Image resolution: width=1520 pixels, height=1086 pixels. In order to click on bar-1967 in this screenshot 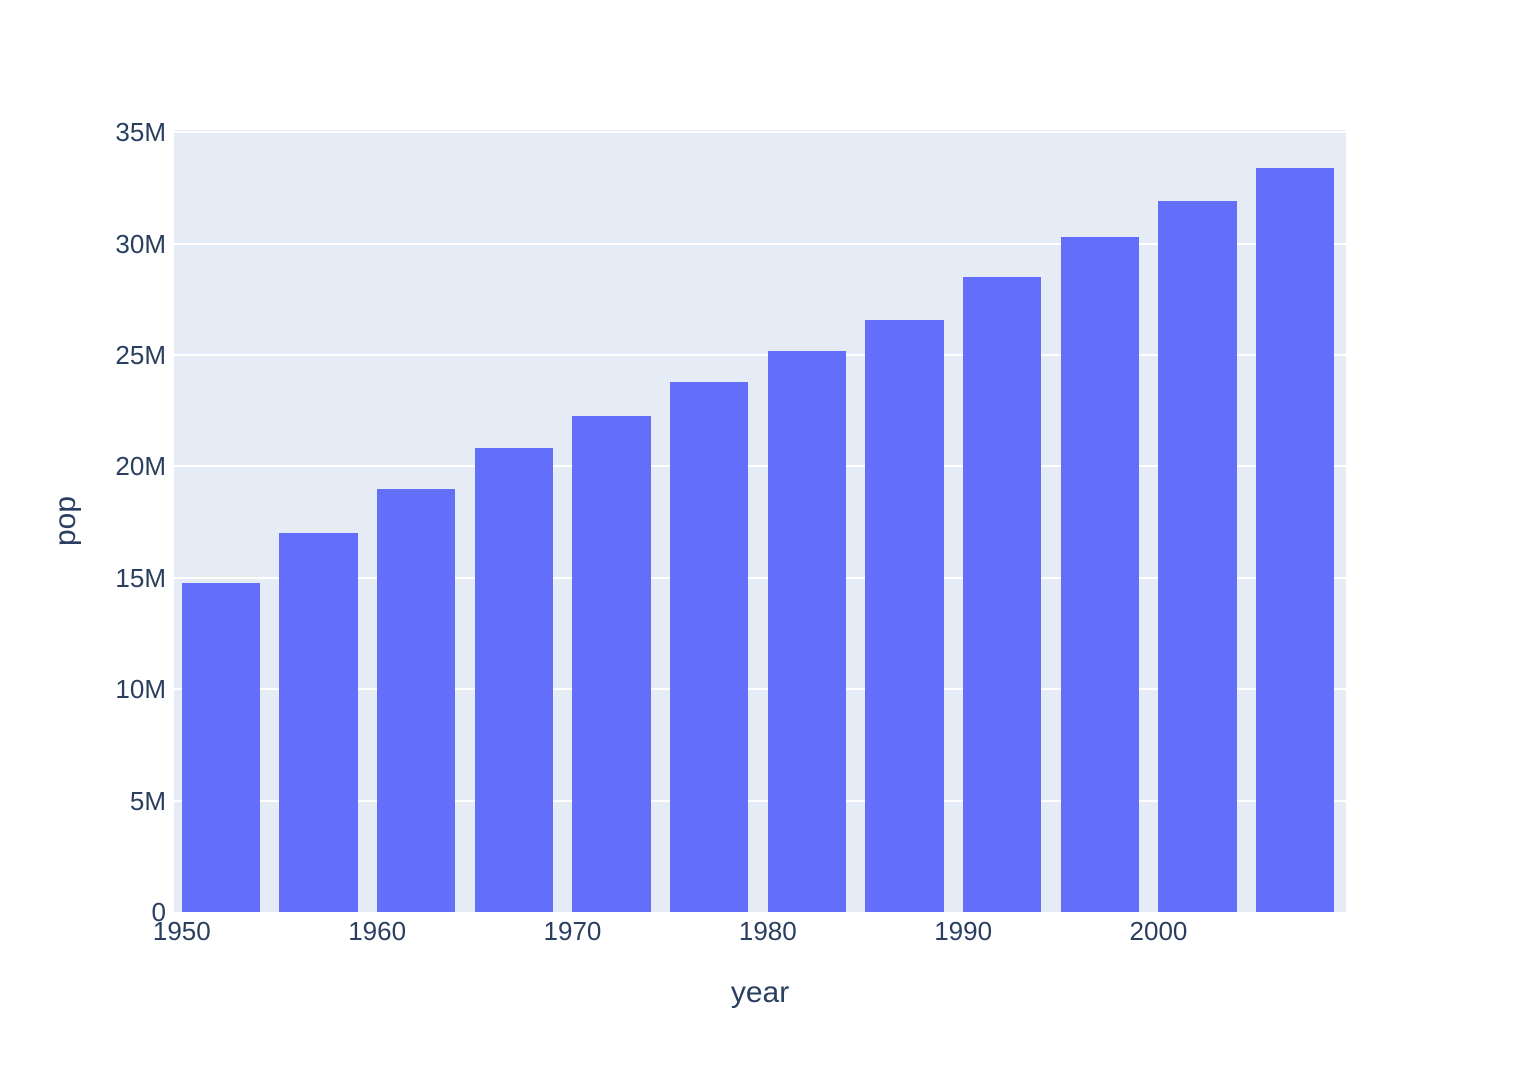, I will do `click(513, 680)`.